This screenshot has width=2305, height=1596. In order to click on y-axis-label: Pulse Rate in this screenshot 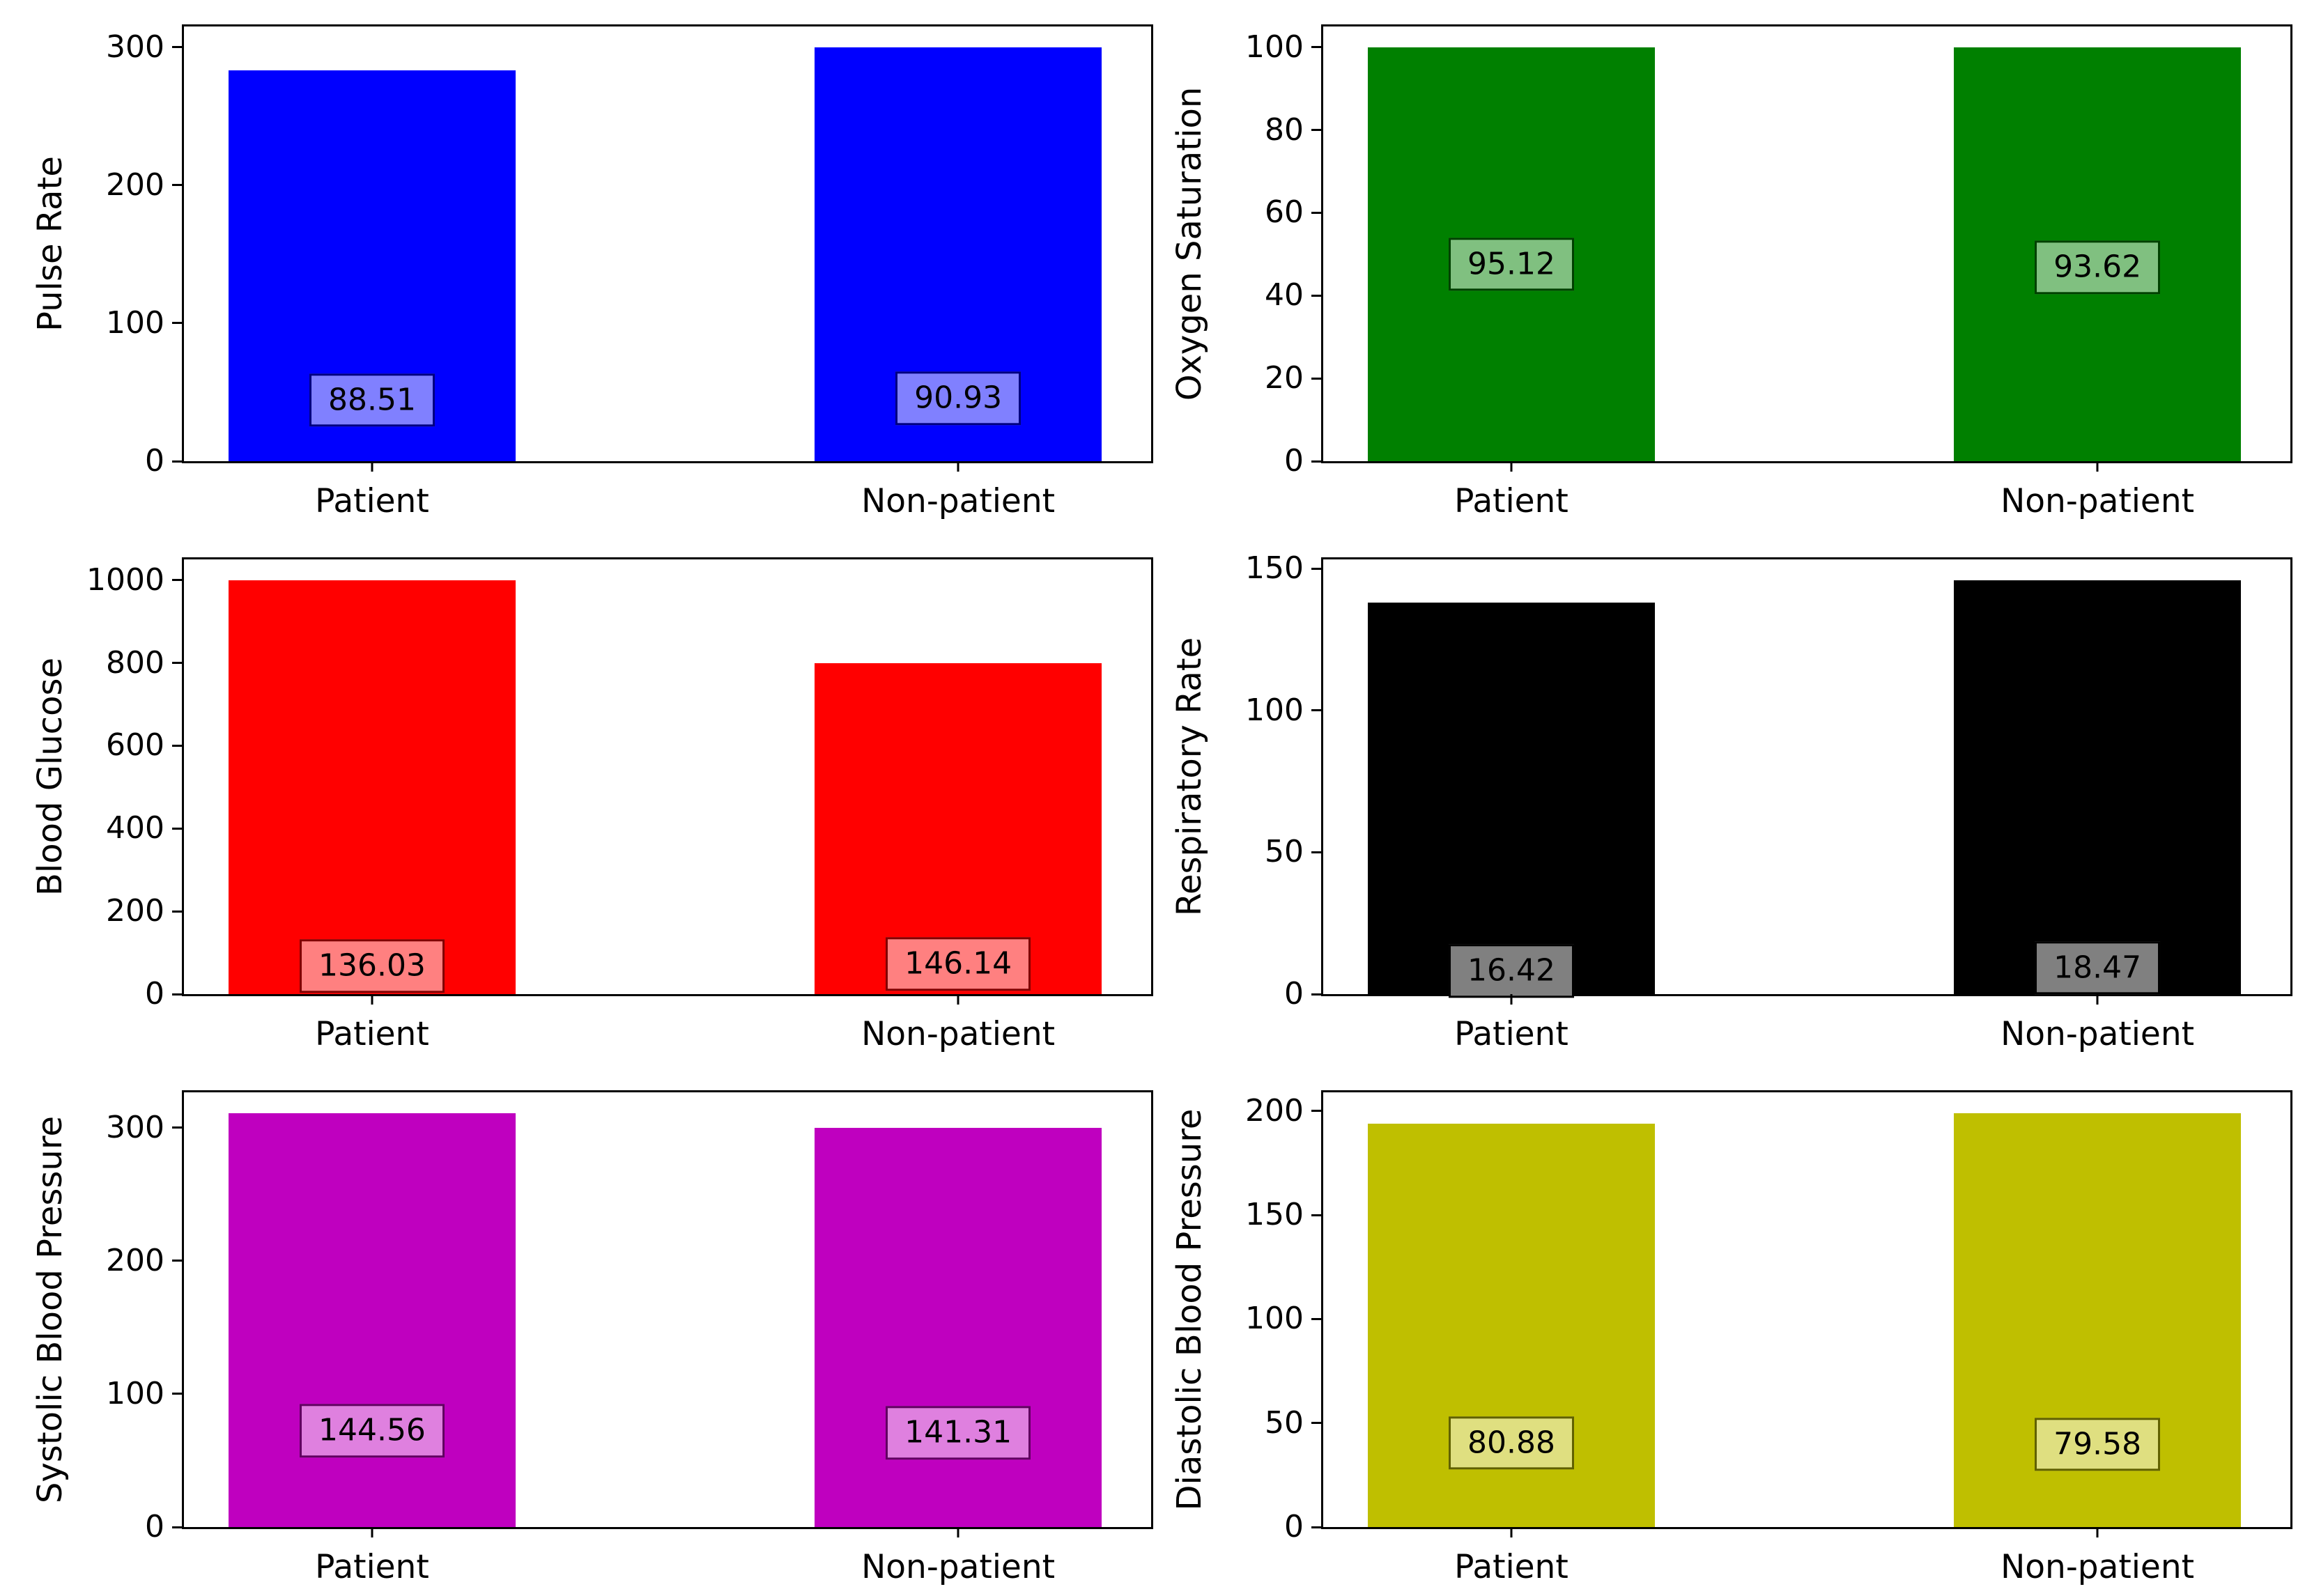, I will do `click(50, 244)`.